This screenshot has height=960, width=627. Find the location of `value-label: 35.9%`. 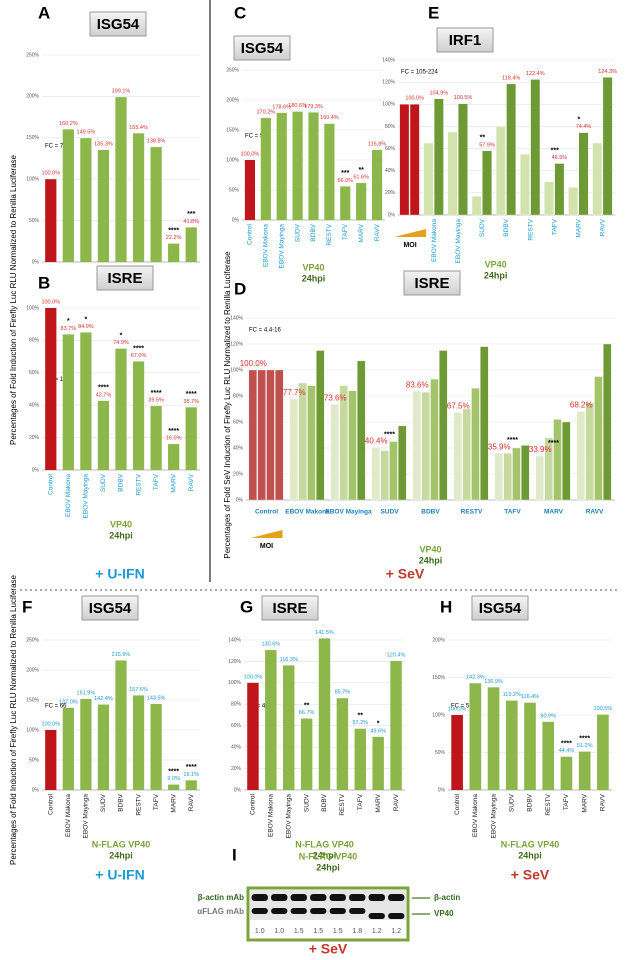

value-label: 35.9% is located at coordinates (499, 446).